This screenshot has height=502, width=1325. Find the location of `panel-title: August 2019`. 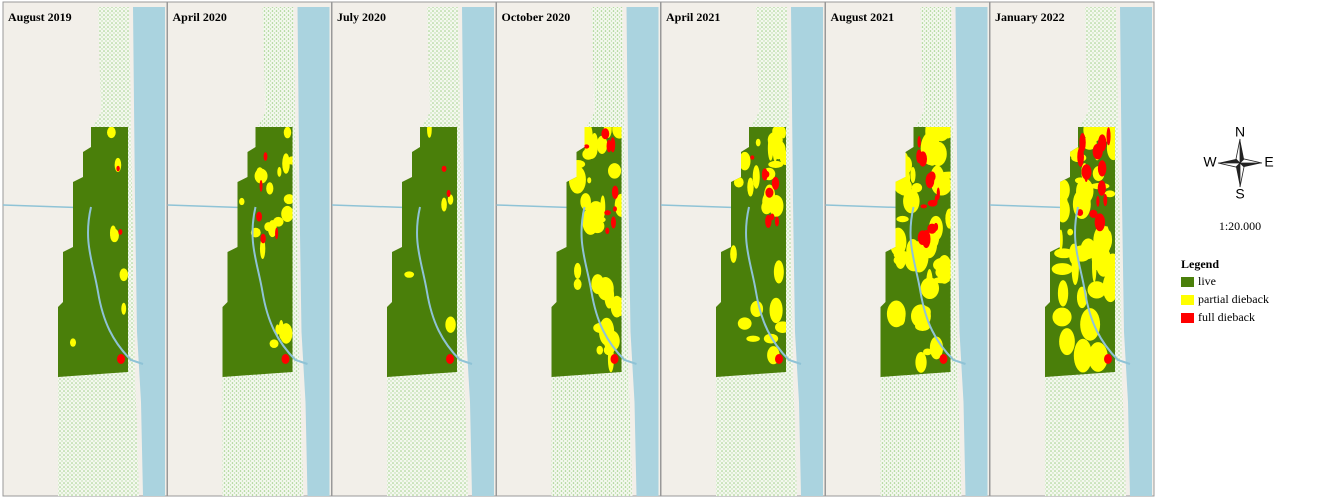

panel-title: August 2019 is located at coordinates (40, 17).